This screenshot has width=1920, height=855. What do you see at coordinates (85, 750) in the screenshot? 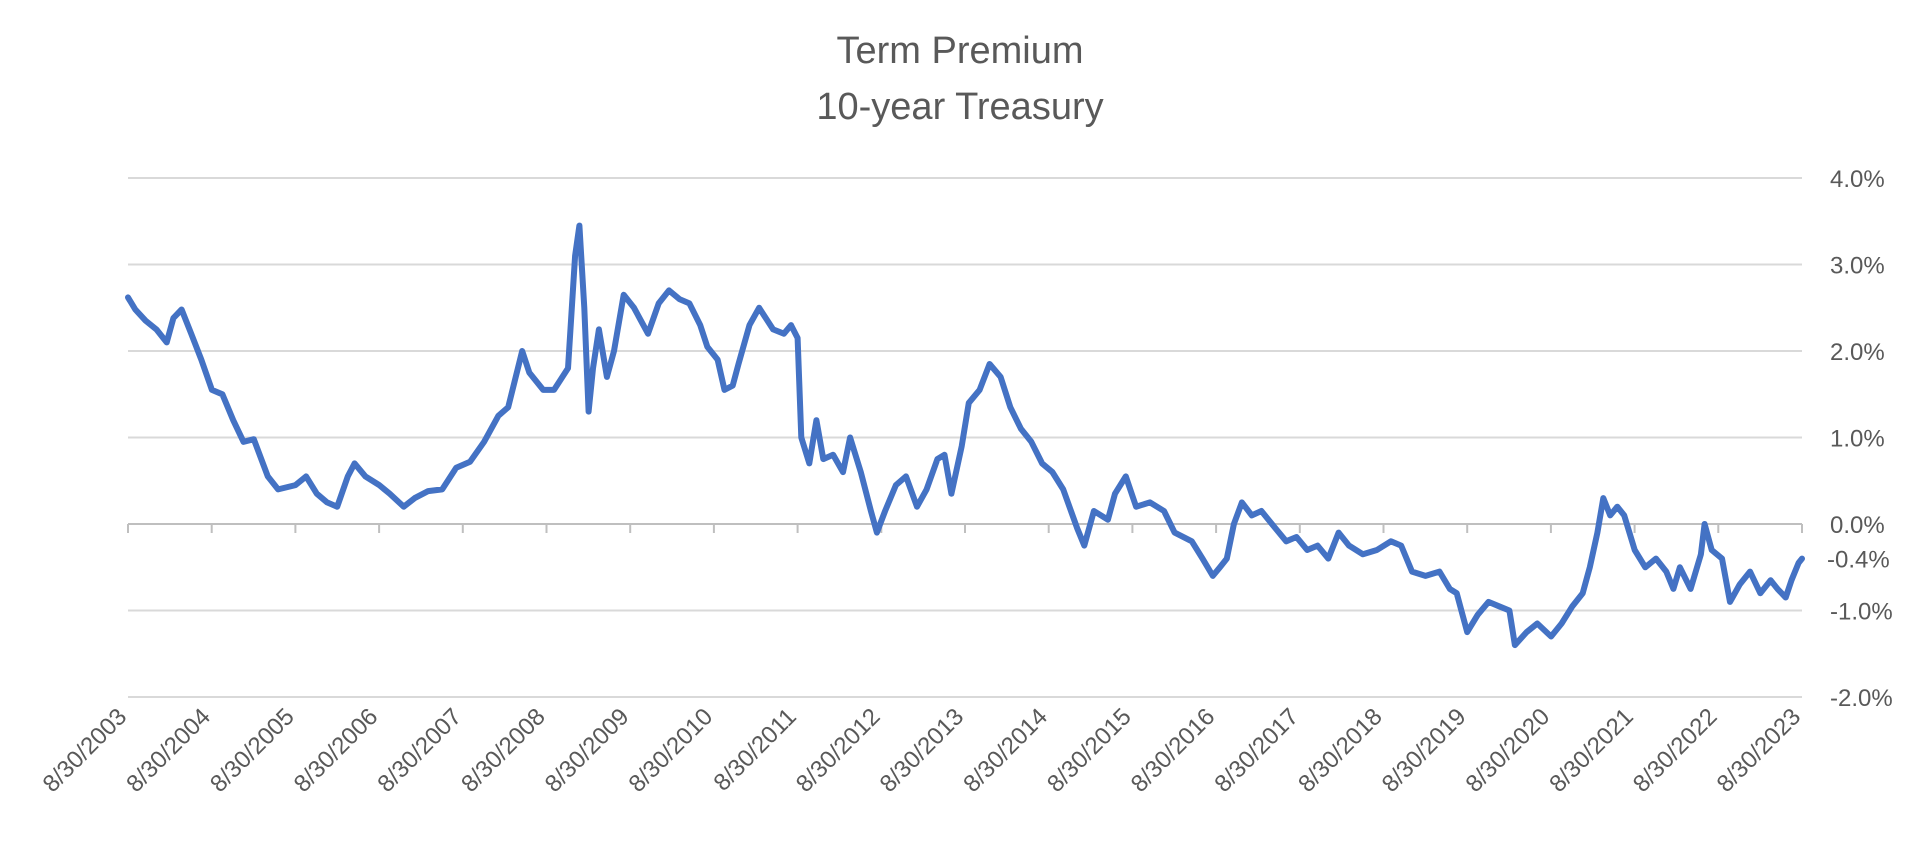
I see `x-tick-label: 8/30/2003` at bounding box center [85, 750].